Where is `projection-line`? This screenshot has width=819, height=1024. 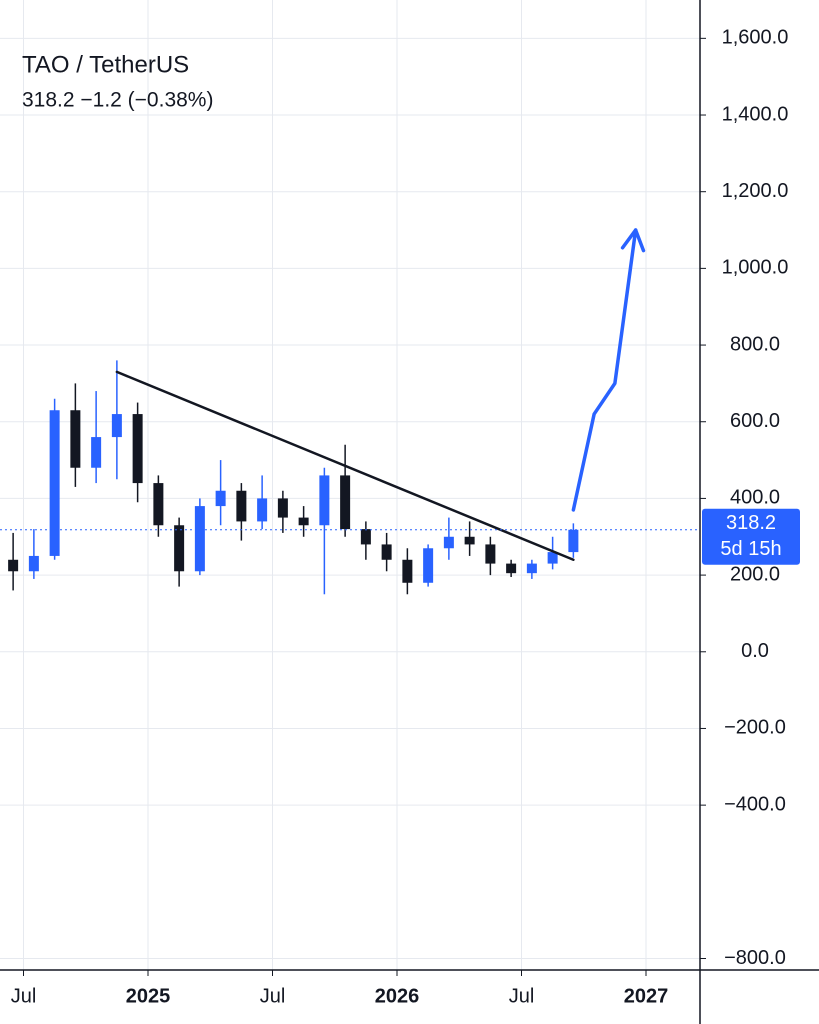 projection-line is located at coordinates (604, 370).